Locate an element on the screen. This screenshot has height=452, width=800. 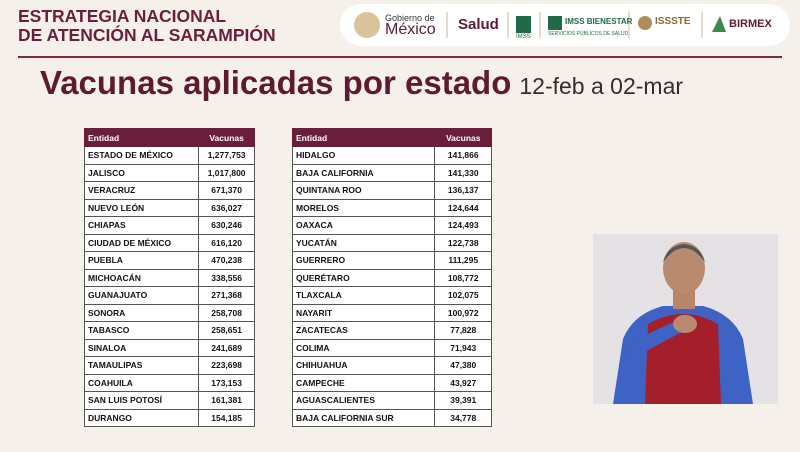
vaccine-count: 161,381 is located at coordinates (226, 400).